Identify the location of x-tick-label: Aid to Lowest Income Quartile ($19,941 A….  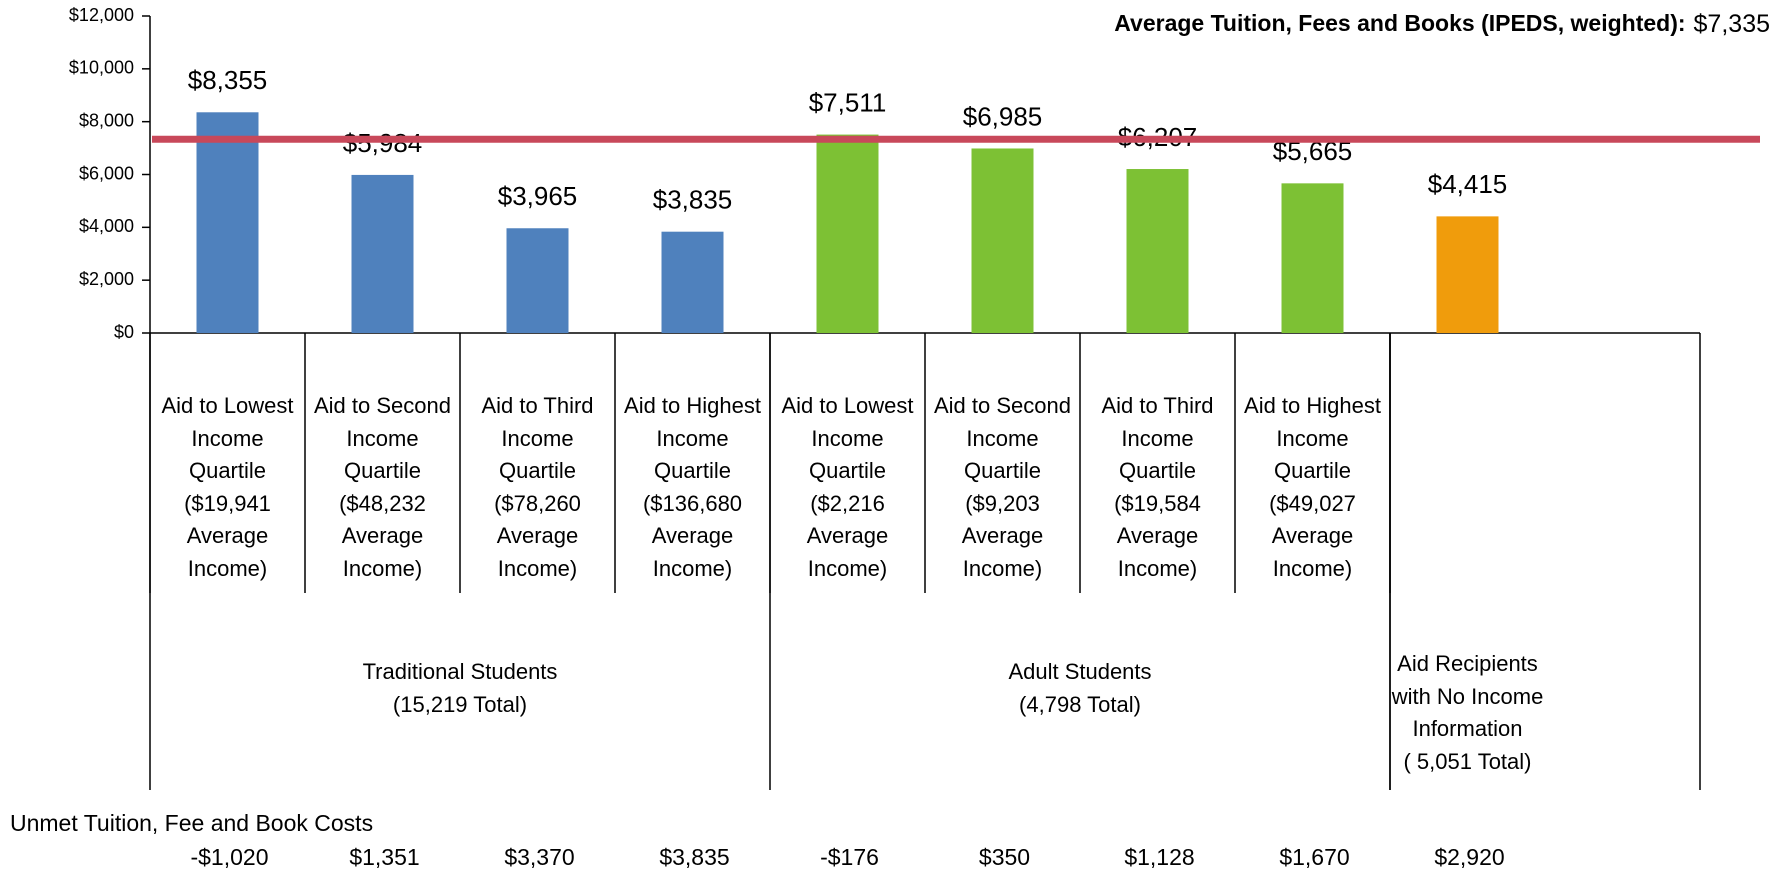
(227, 487).